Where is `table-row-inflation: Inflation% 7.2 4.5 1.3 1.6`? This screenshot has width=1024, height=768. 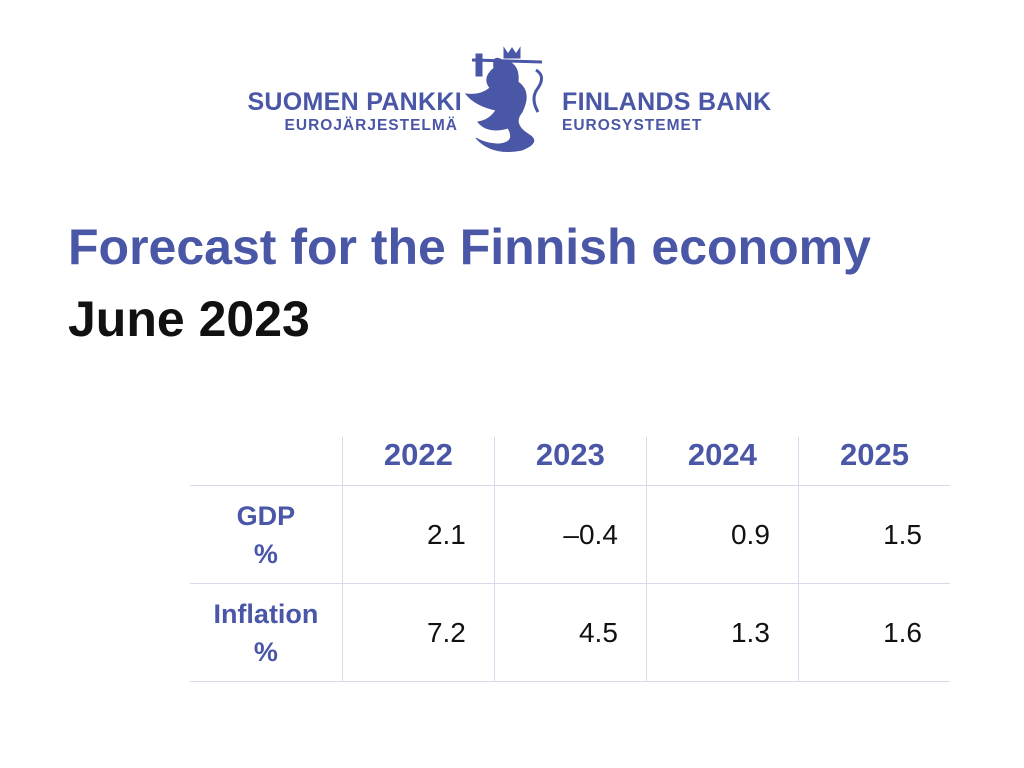
table-row-inflation: Inflation% 7.2 4.5 1.3 1.6 is located at coordinates (570, 632).